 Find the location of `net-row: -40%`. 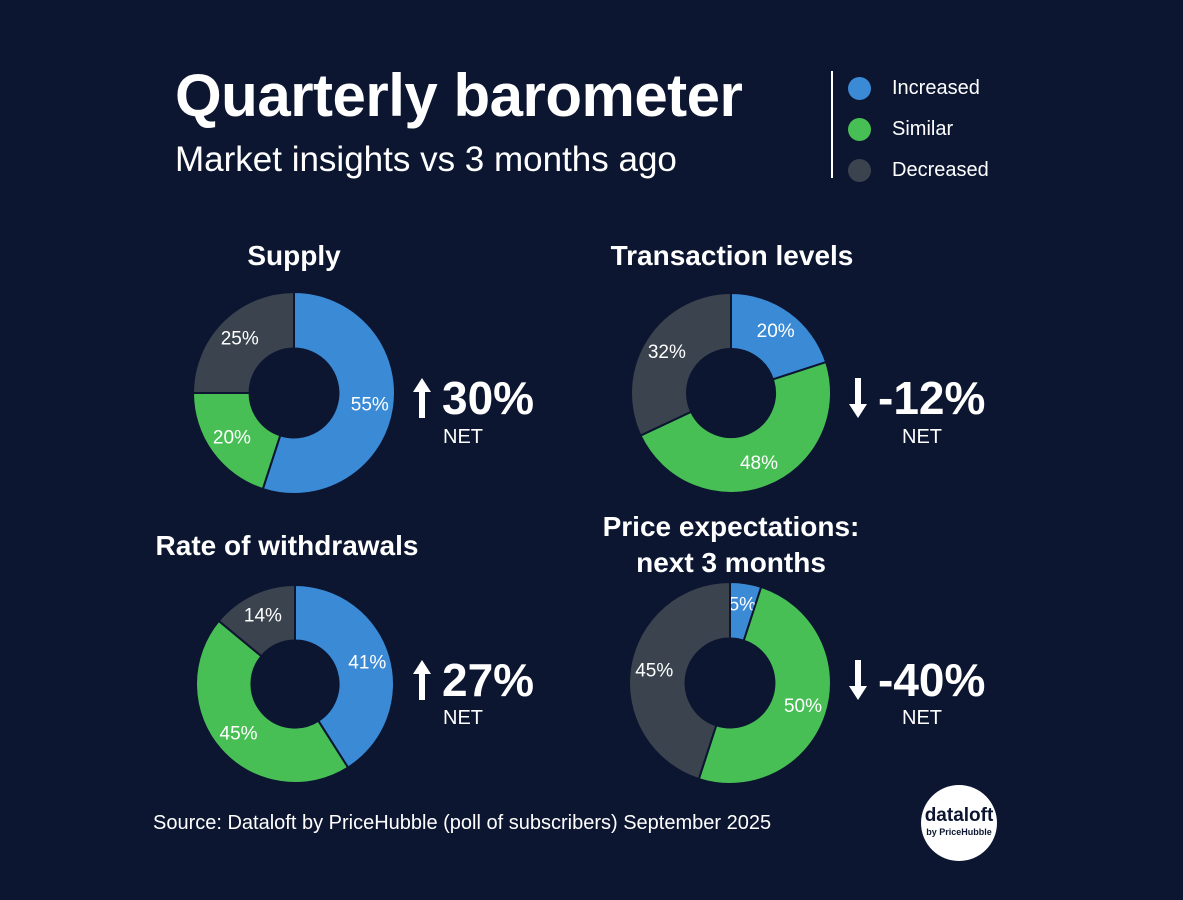

net-row: -40% is located at coordinates (915, 680).